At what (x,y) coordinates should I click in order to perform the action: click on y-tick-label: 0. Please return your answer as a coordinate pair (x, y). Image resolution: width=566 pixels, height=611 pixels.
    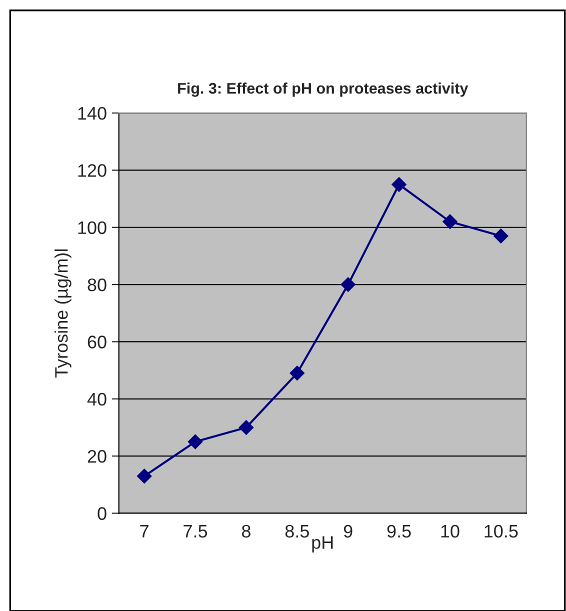
    Looking at the image, I should click on (102, 513).